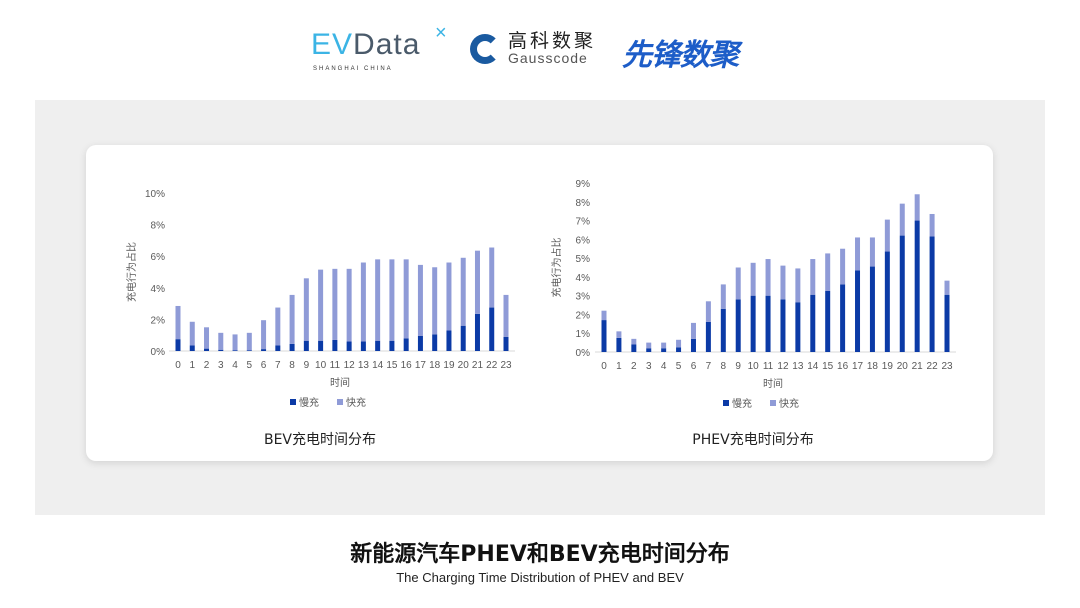 The width and height of the screenshot is (1080, 608). What do you see at coordinates (378, 365) in the screenshot?
I see `x-tick-label: 14` at bounding box center [378, 365].